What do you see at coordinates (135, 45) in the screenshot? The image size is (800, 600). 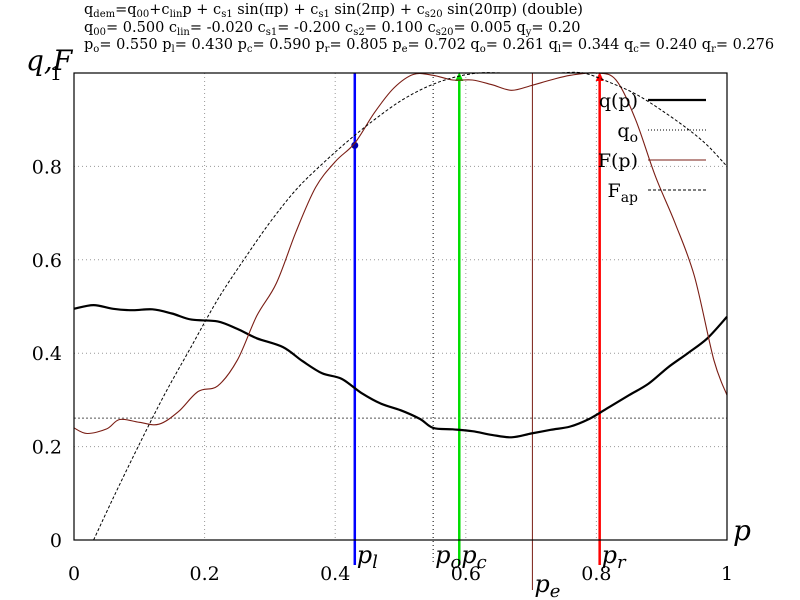 I see `points-text: = 0.550 p` at bounding box center [135, 45].